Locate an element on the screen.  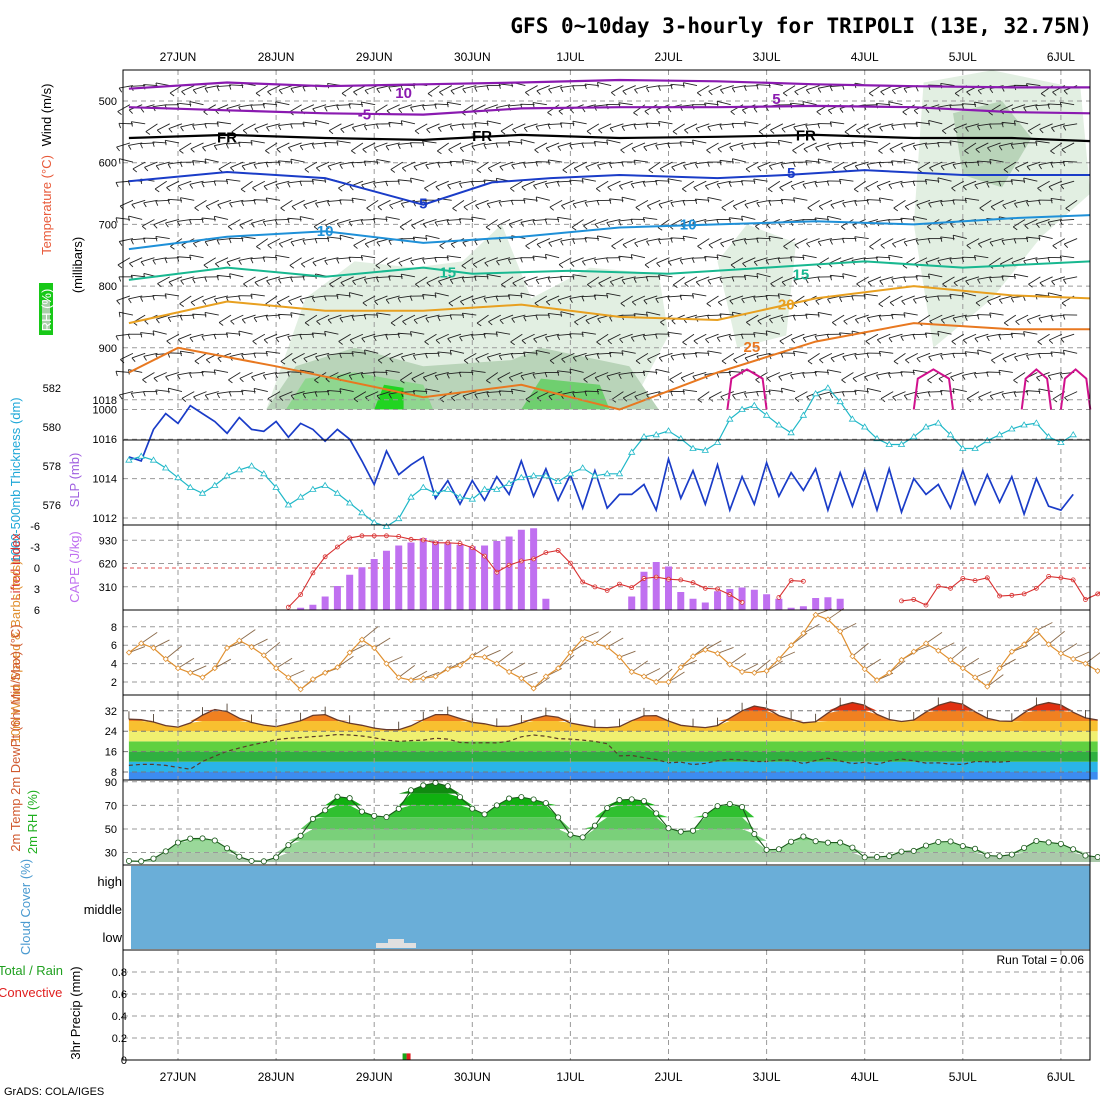
temperature-label: Temperature (°C) is located at coordinates (46, 205).